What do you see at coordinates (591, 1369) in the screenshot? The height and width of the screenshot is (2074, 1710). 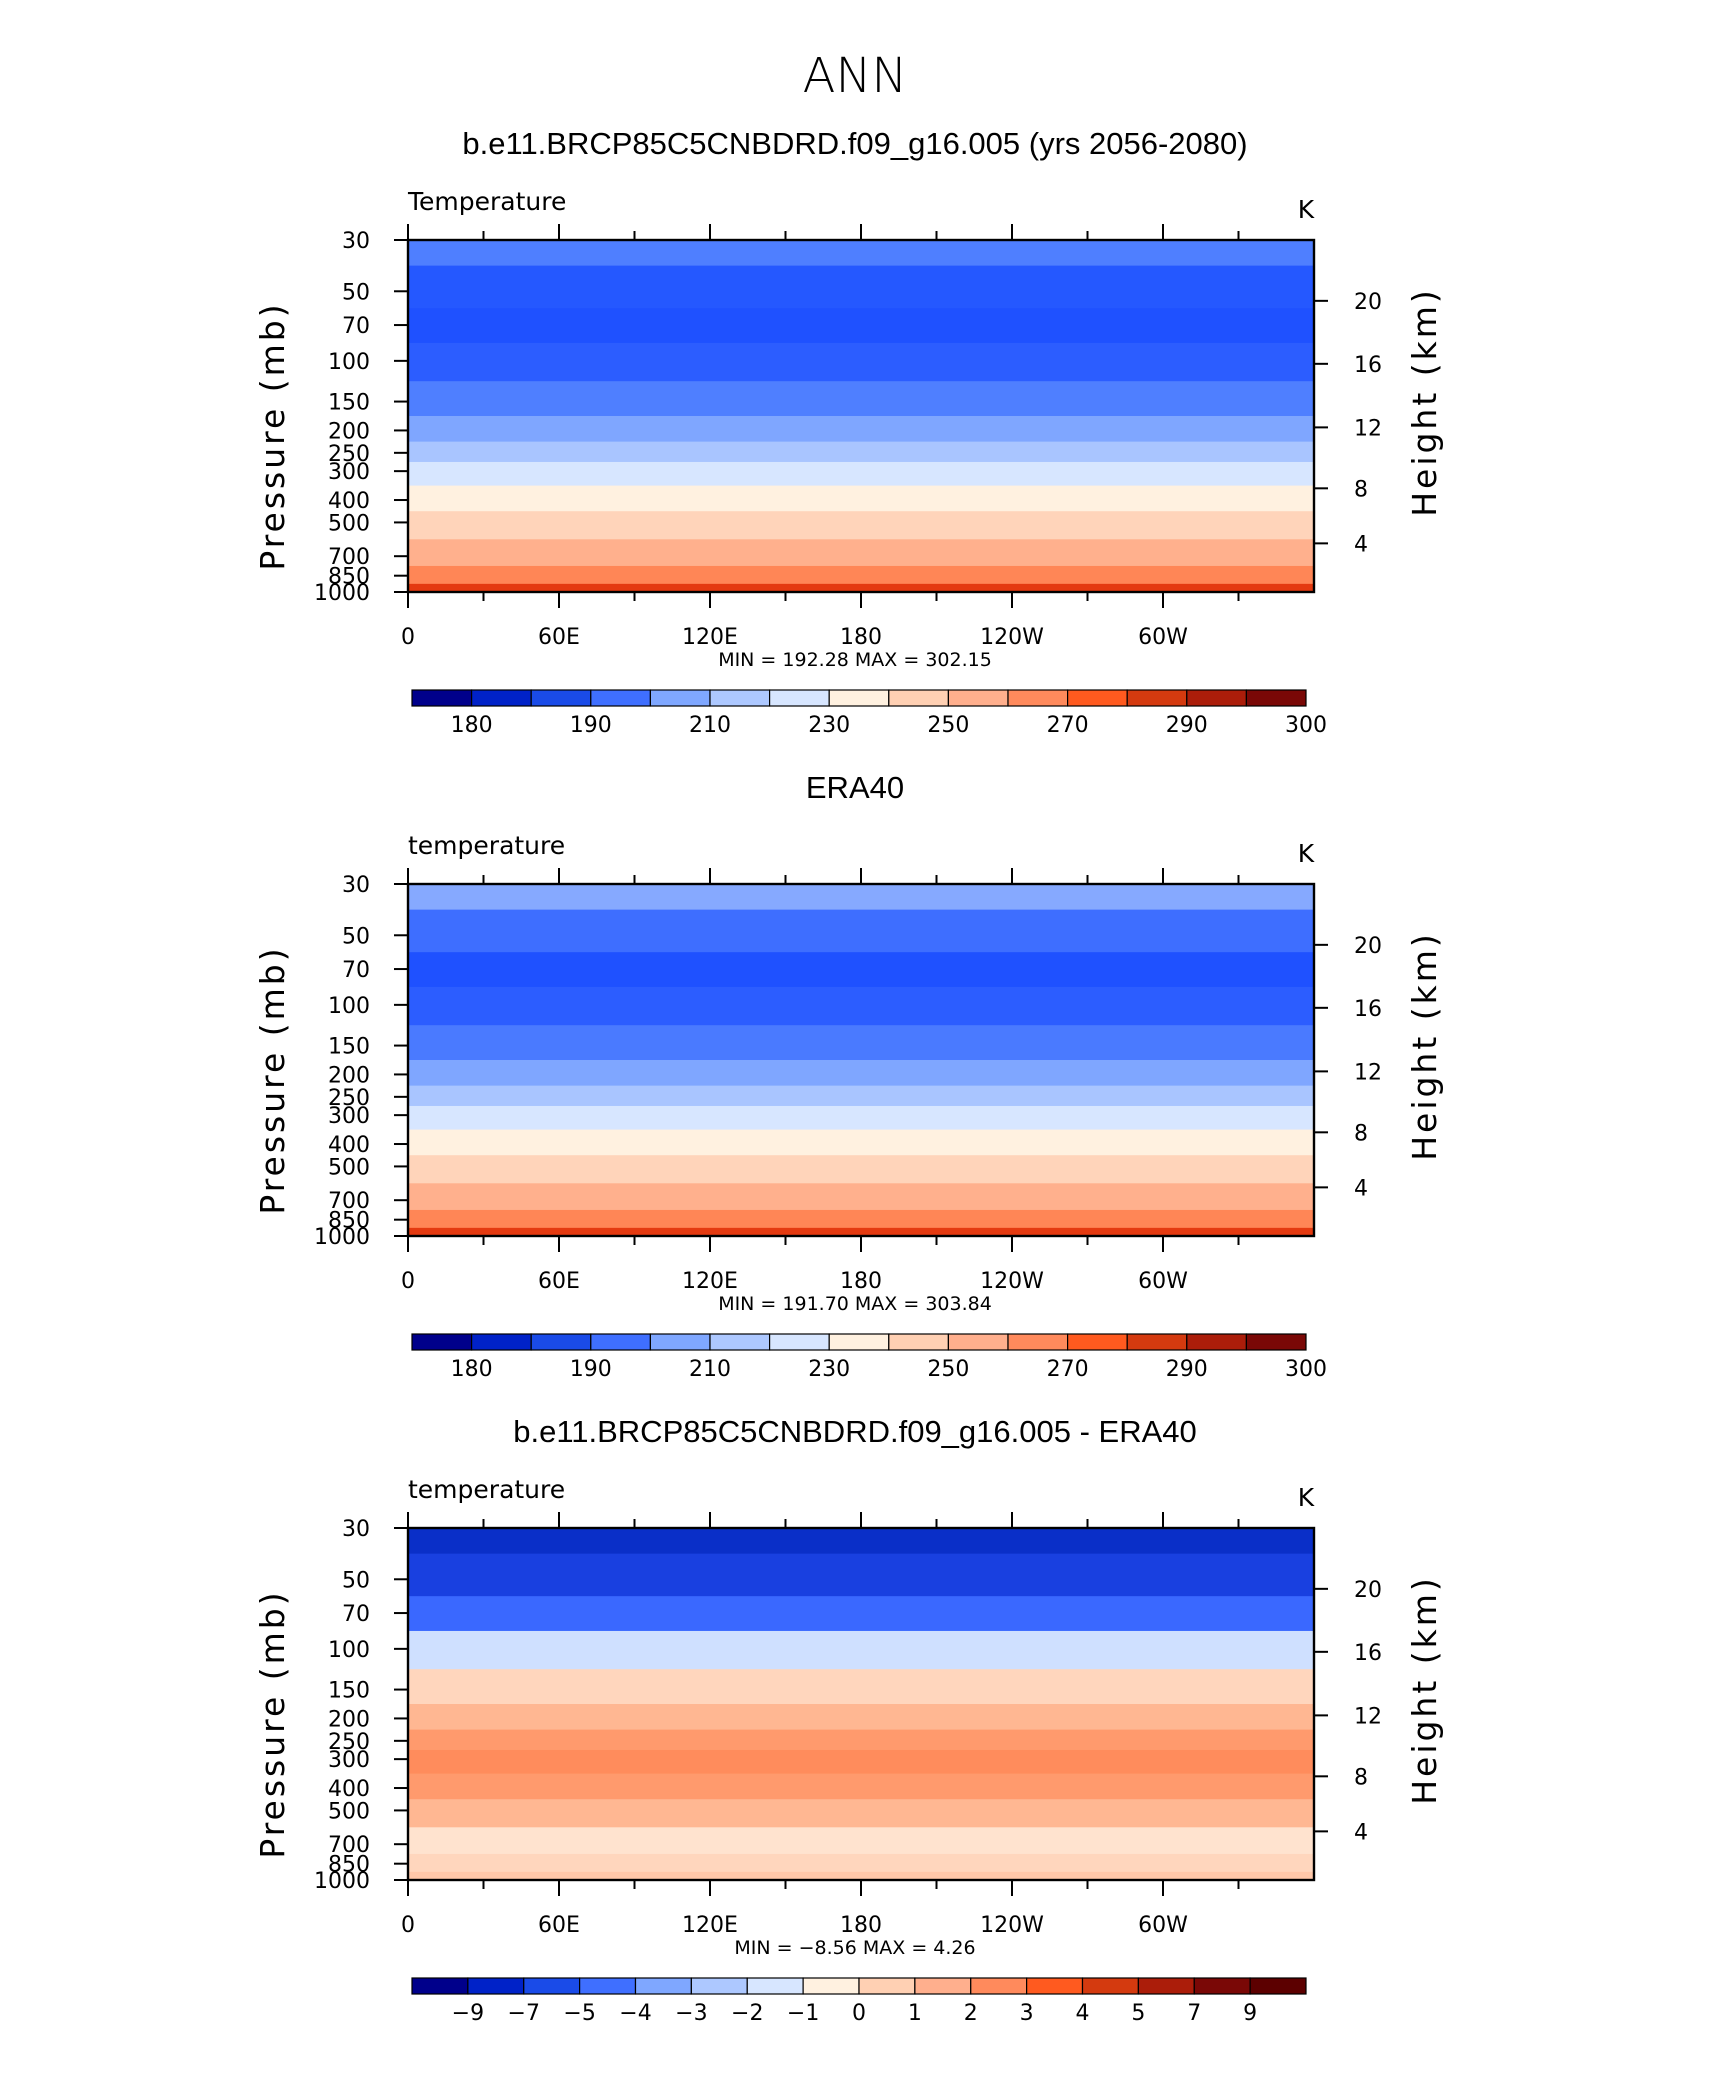 I see `colorbar-label: 190` at bounding box center [591, 1369].